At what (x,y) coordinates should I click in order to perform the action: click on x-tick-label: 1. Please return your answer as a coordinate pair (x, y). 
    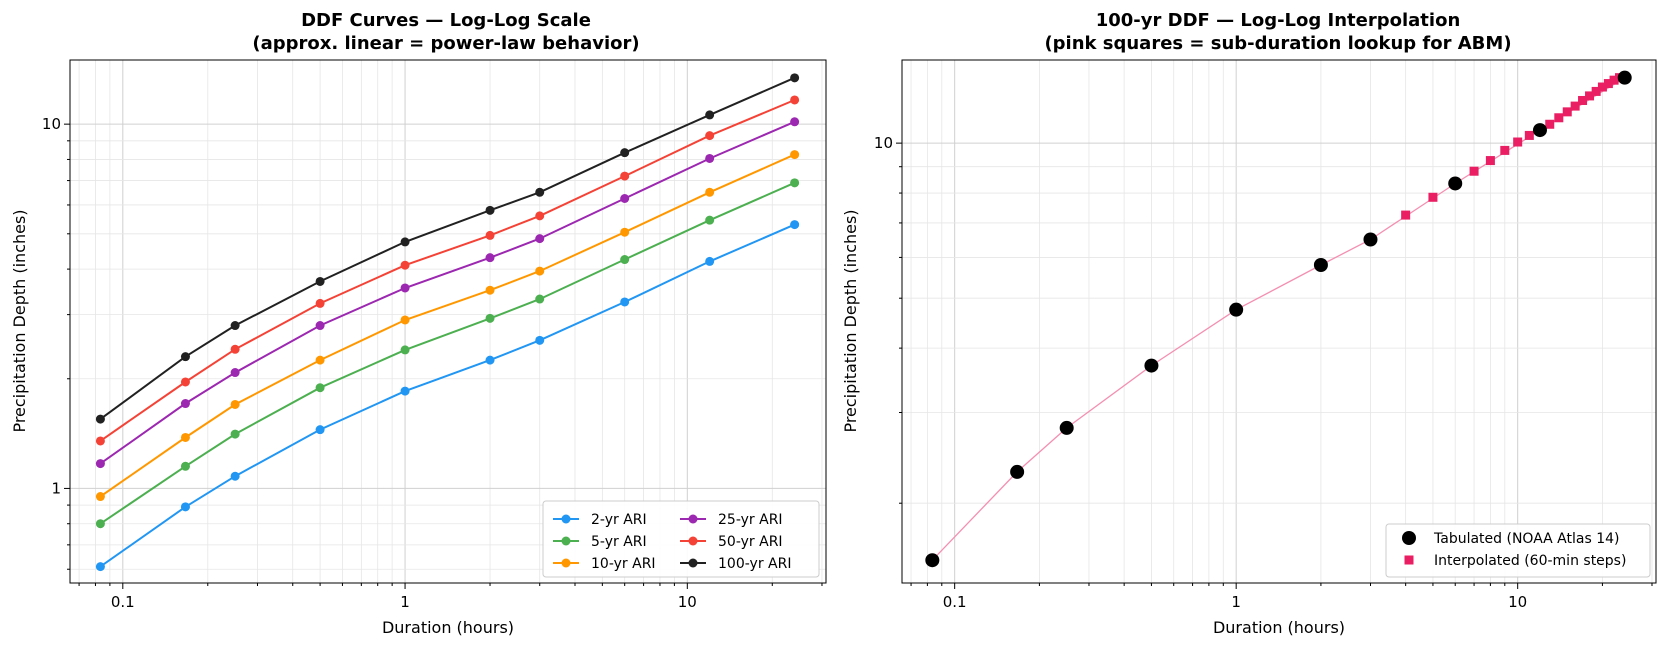
    Looking at the image, I should click on (1236, 602).